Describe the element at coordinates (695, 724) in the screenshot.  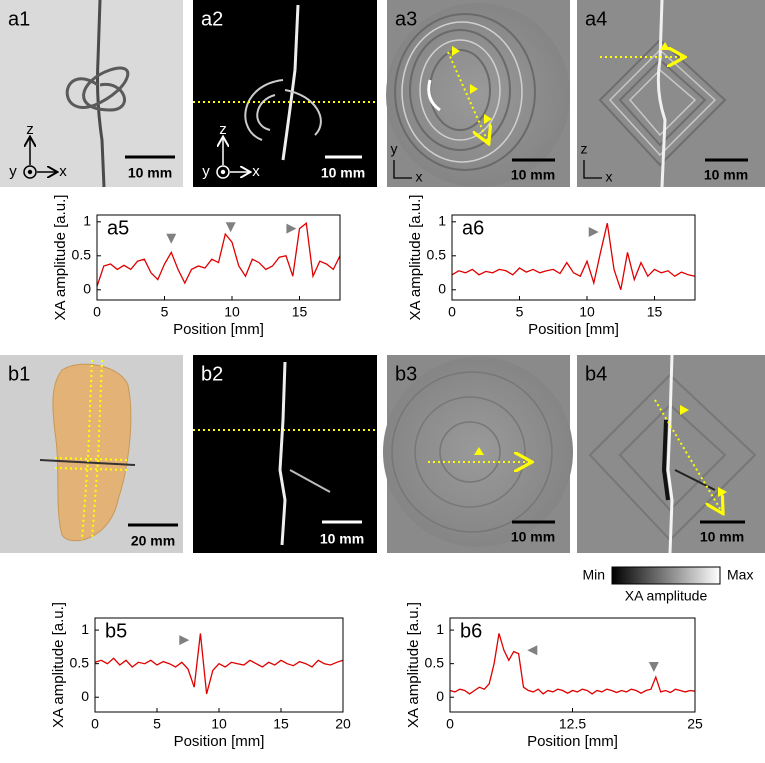
I see `x-tick-label: 25` at that location.